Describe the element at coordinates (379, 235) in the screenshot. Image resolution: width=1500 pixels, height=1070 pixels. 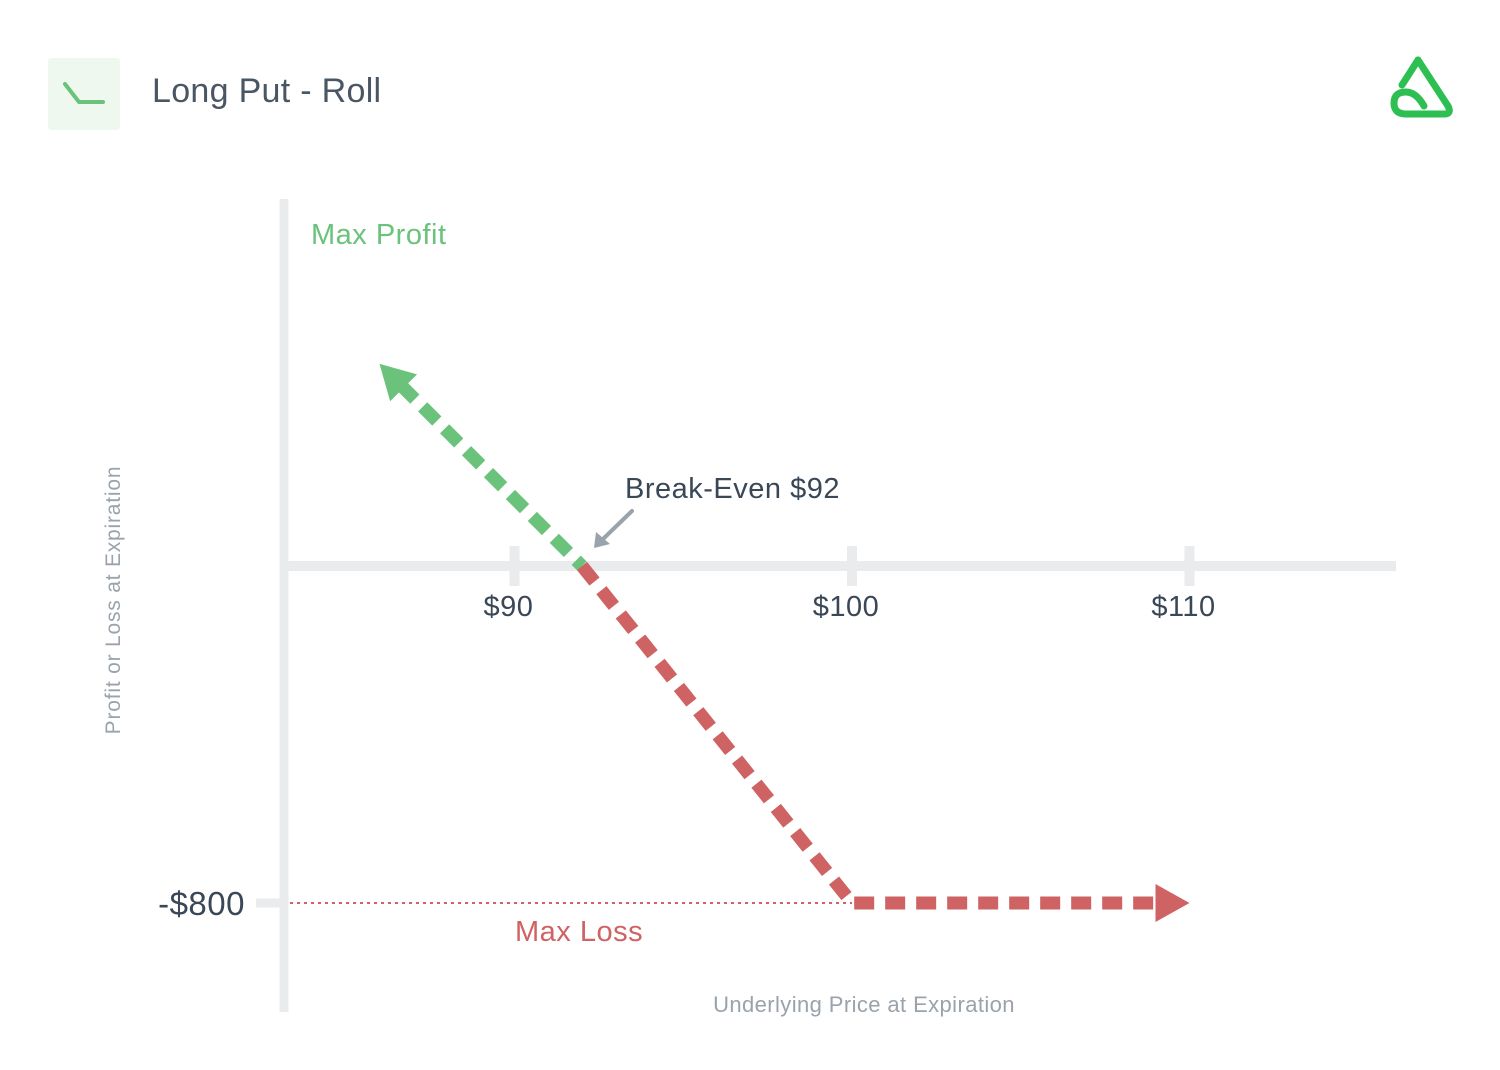
I see `max-profit-annotation: Max Profit` at that location.